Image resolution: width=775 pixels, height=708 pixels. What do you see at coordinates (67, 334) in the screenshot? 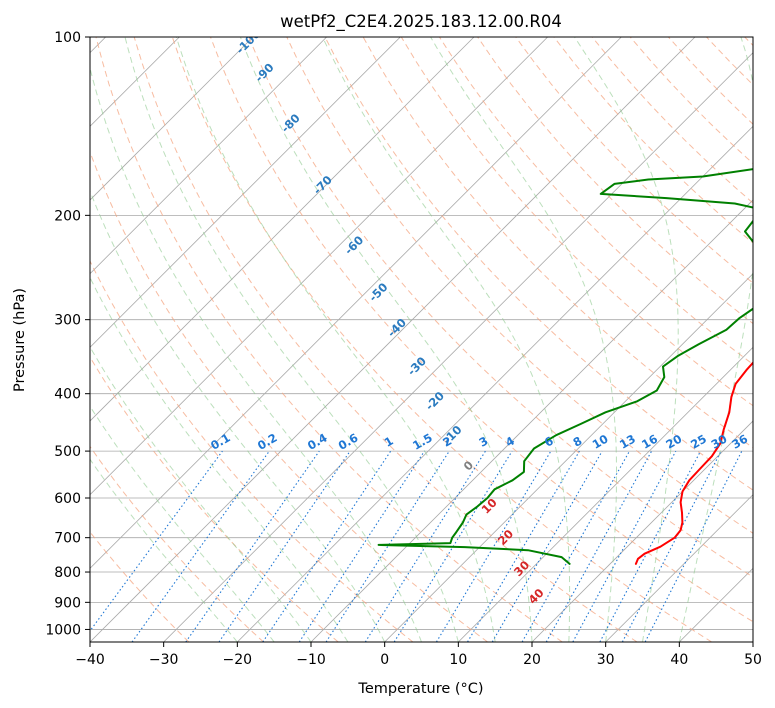
I see `y-axis-ticks: 100 200 300 400 500 600 700 800 900 1000` at bounding box center [67, 334].